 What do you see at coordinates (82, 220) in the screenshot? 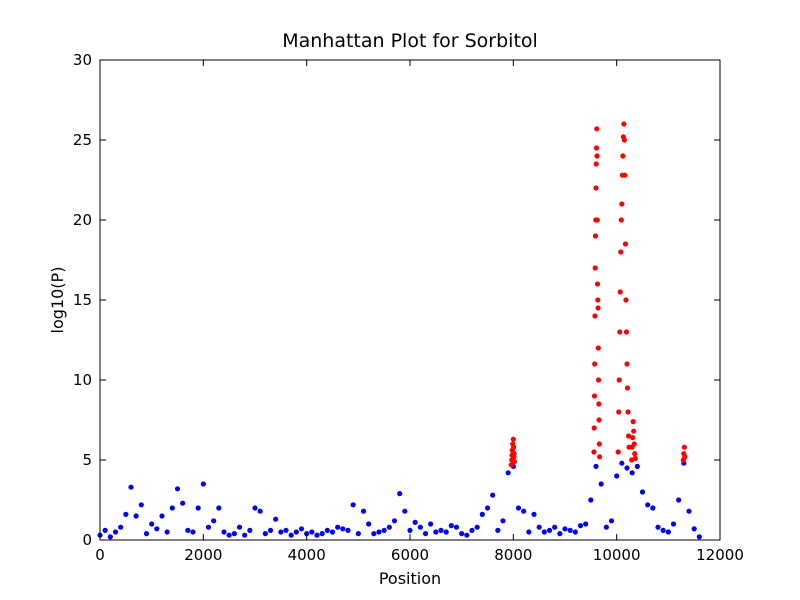
I see `y-tick-label: 20` at bounding box center [82, 220].